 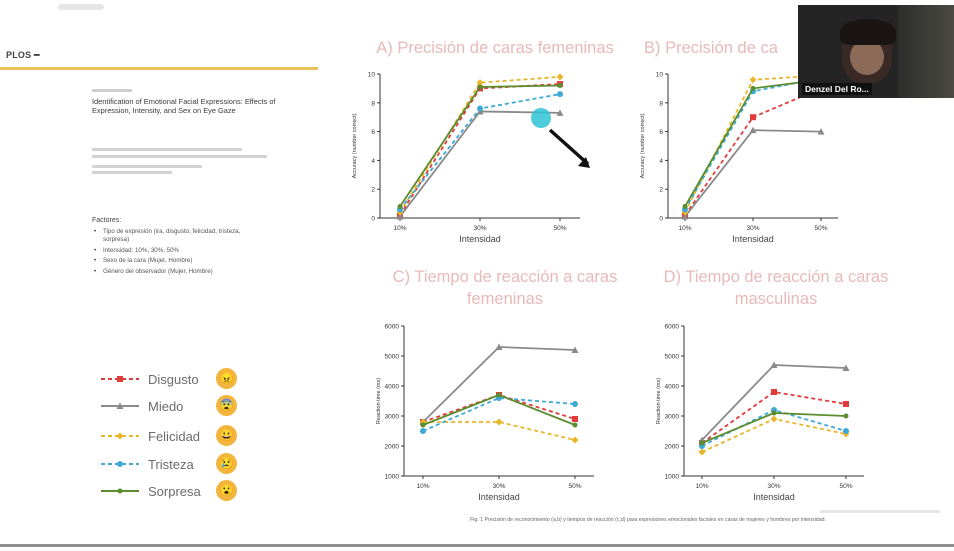 I want to click on top-bar-smudge, so click(x=81, y=7).